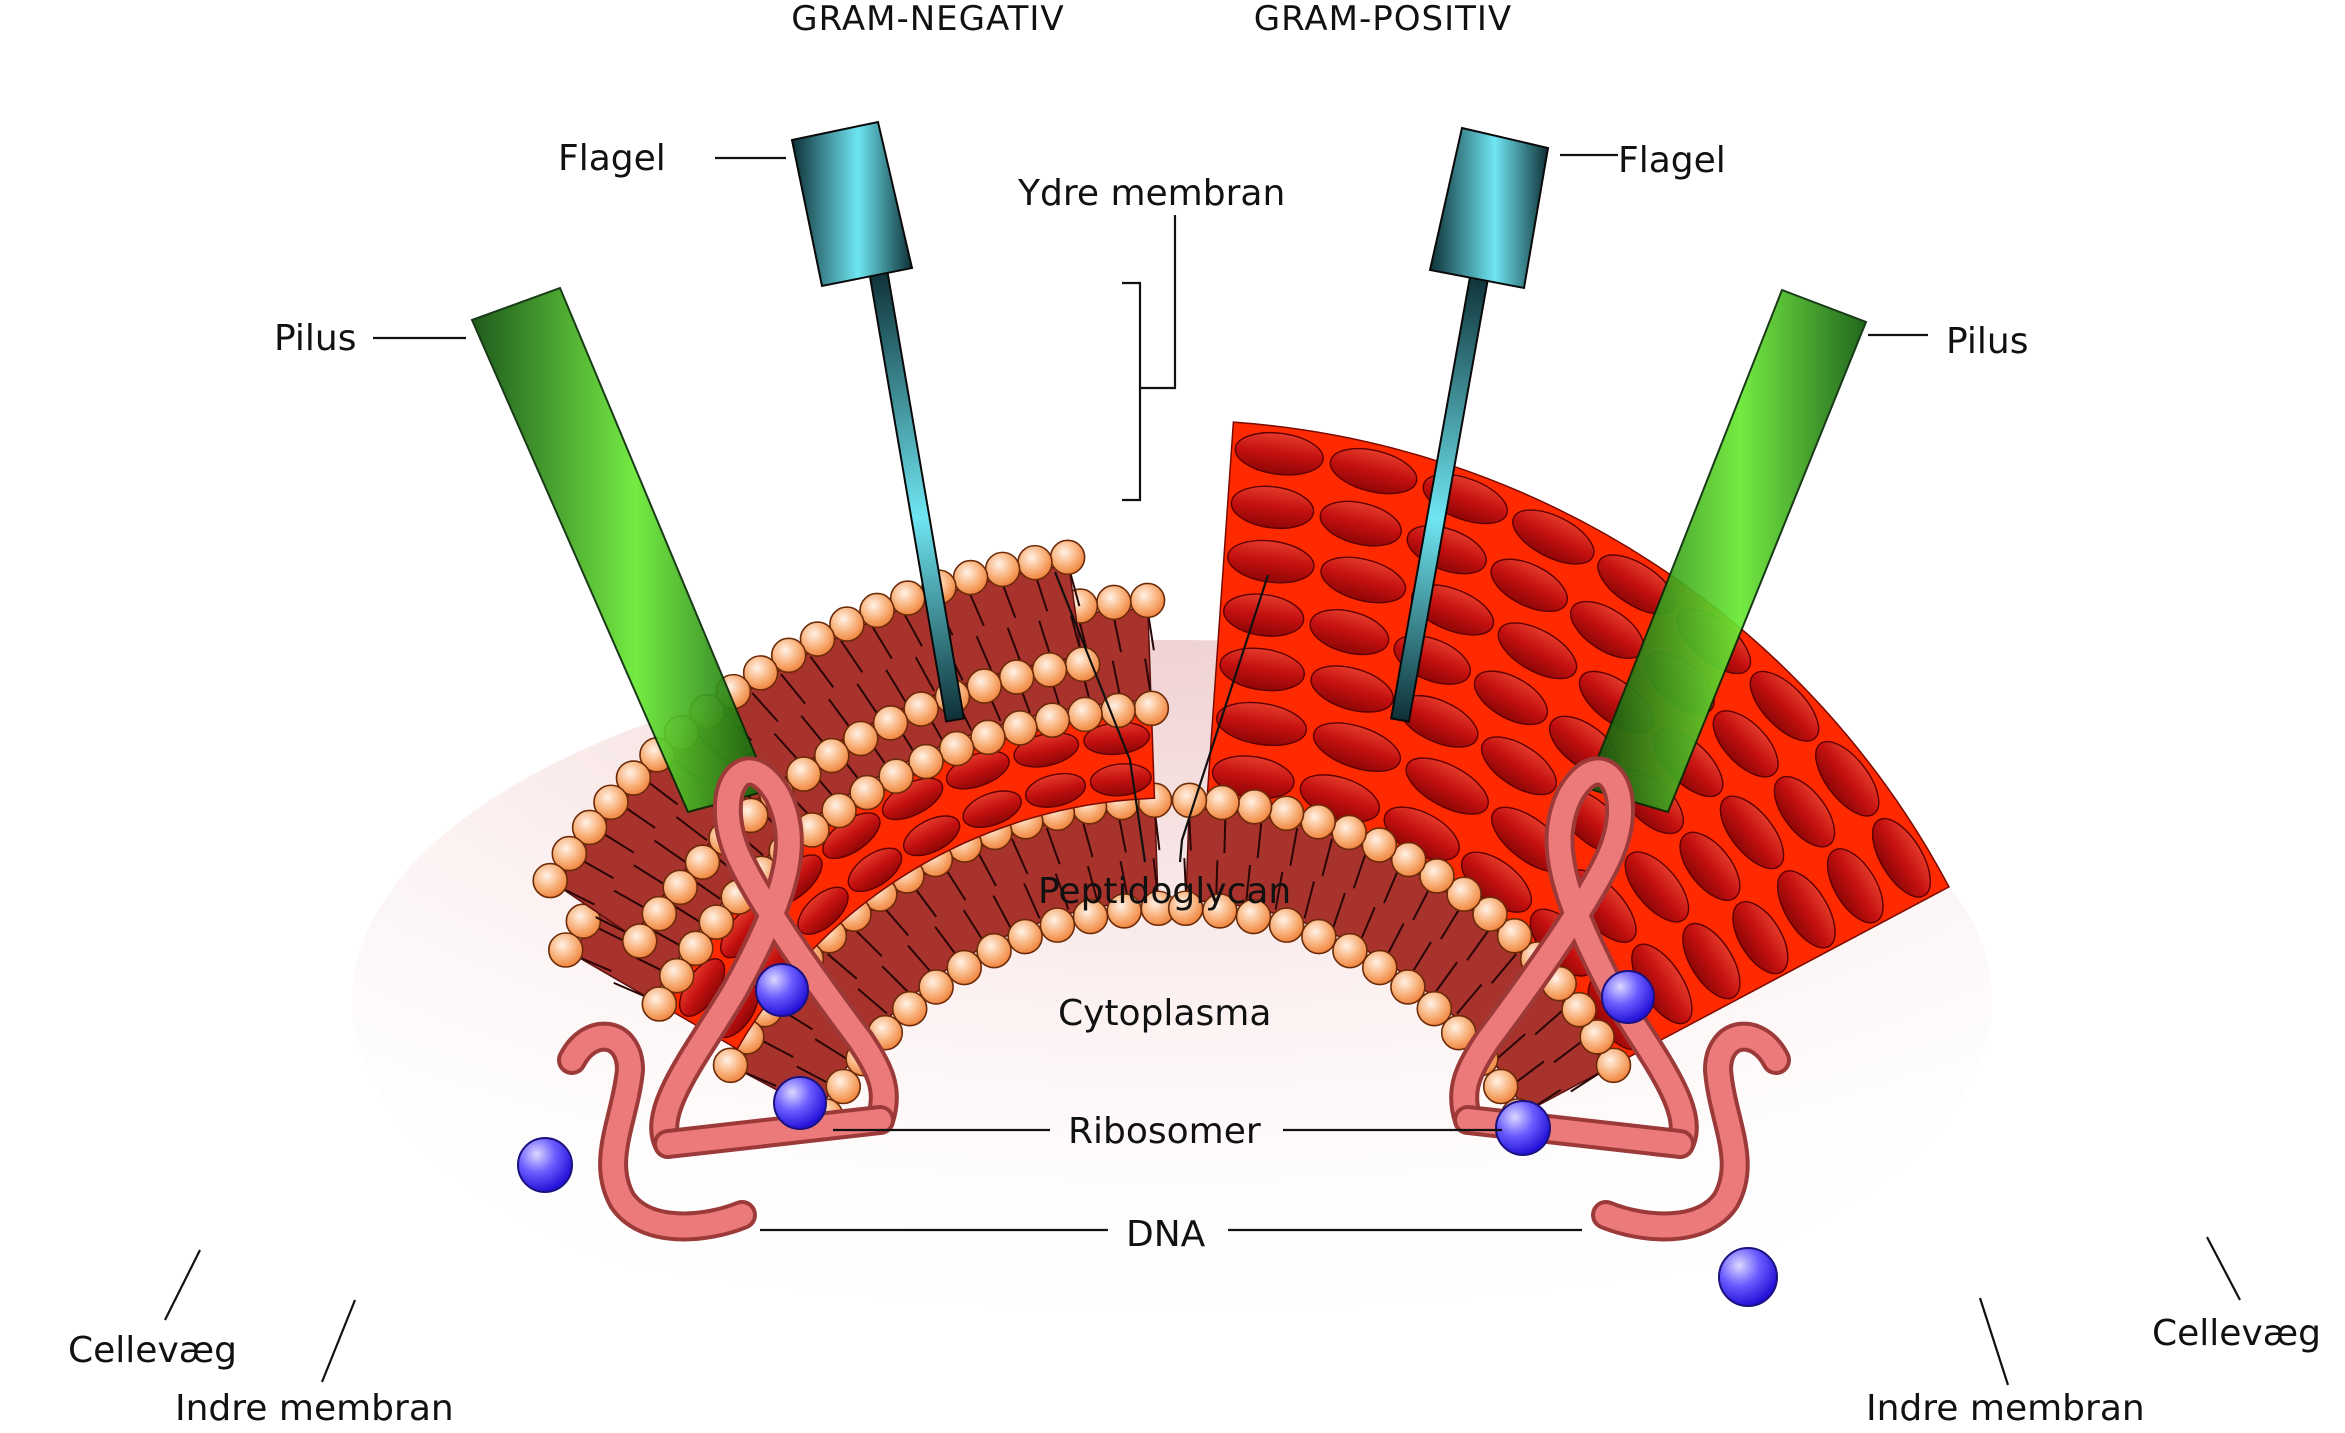 This screenshot has width=2345, height=1433. Describe the element at coordinates (852, 204) in the screenshot. I see `flagellum-hook-left` at that location.